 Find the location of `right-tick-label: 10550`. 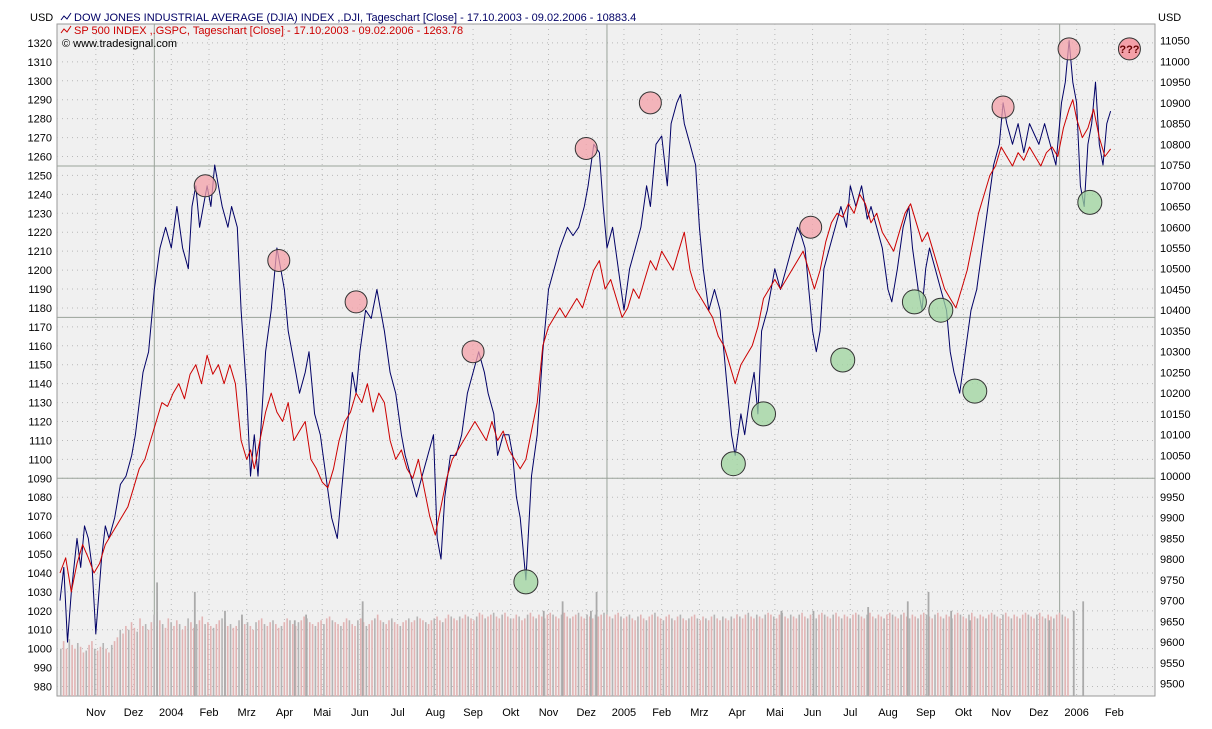

right-tick-label: 10550 is located at coordinates (1175, 249).